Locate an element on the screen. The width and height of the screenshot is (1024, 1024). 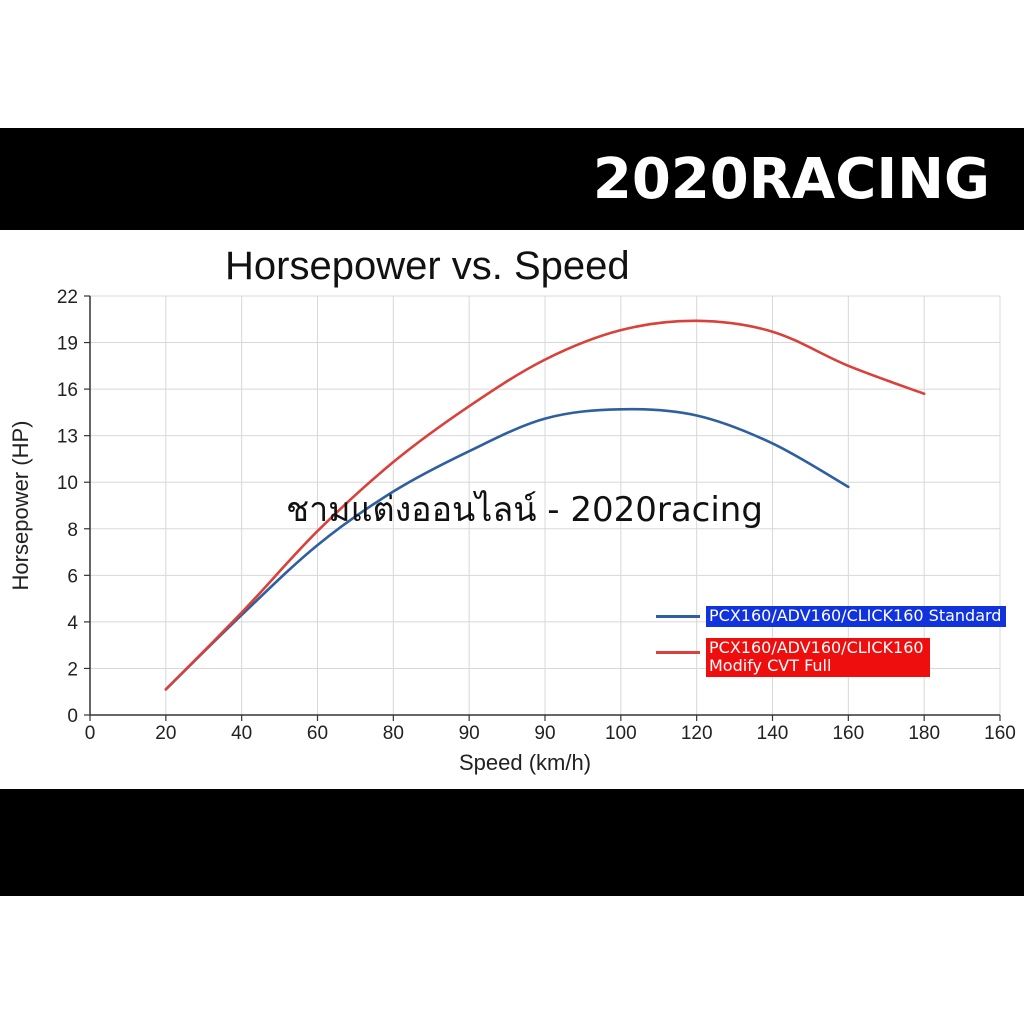
y-tick-label: 8 is located at coordinates (72, 530).